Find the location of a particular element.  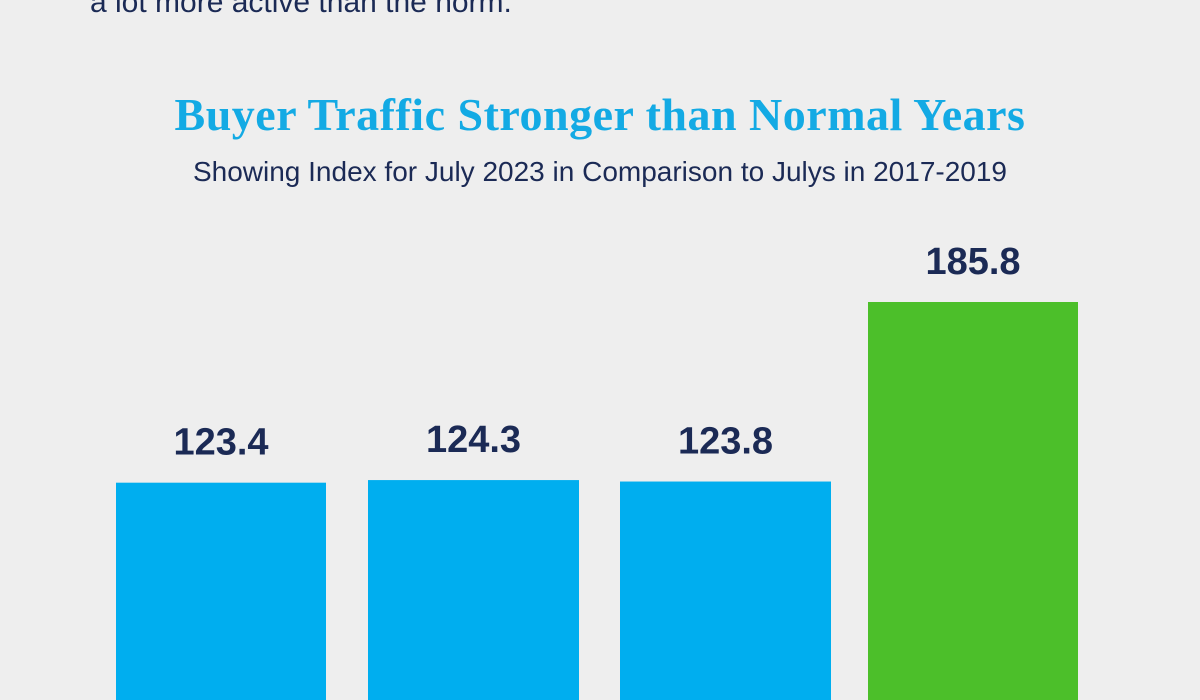

chart-title: Buyer Traffic Stronger than Normal Years is located at coordinates (600, 114).